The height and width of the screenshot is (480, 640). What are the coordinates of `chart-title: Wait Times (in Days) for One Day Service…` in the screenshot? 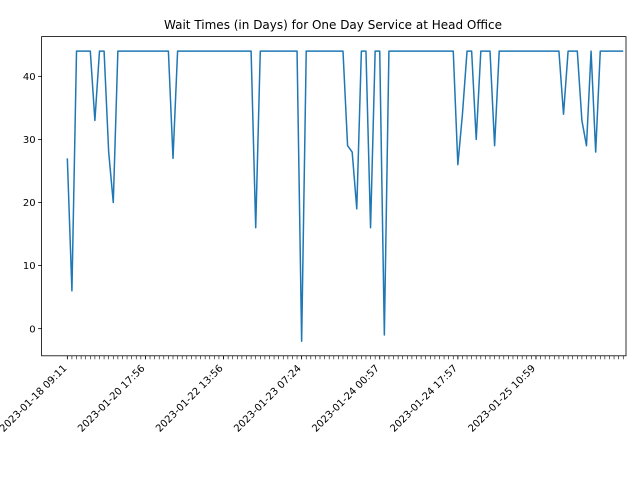 It's located at (333, 25).